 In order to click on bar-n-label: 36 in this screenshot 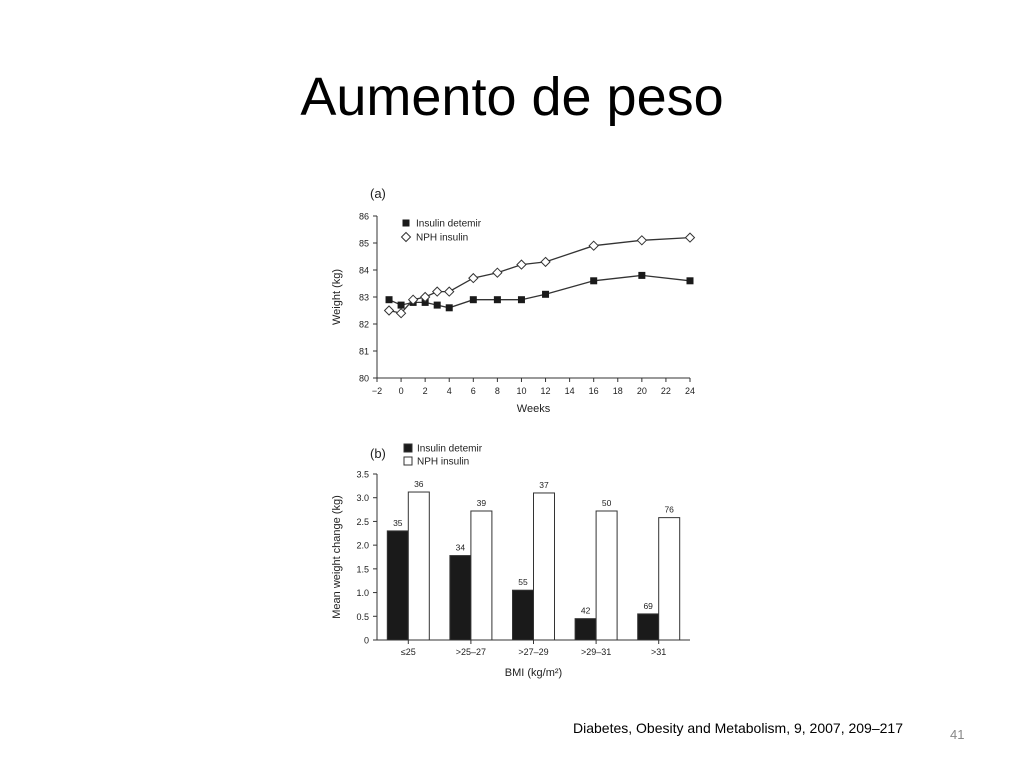, I will do `click(419, 484)`.